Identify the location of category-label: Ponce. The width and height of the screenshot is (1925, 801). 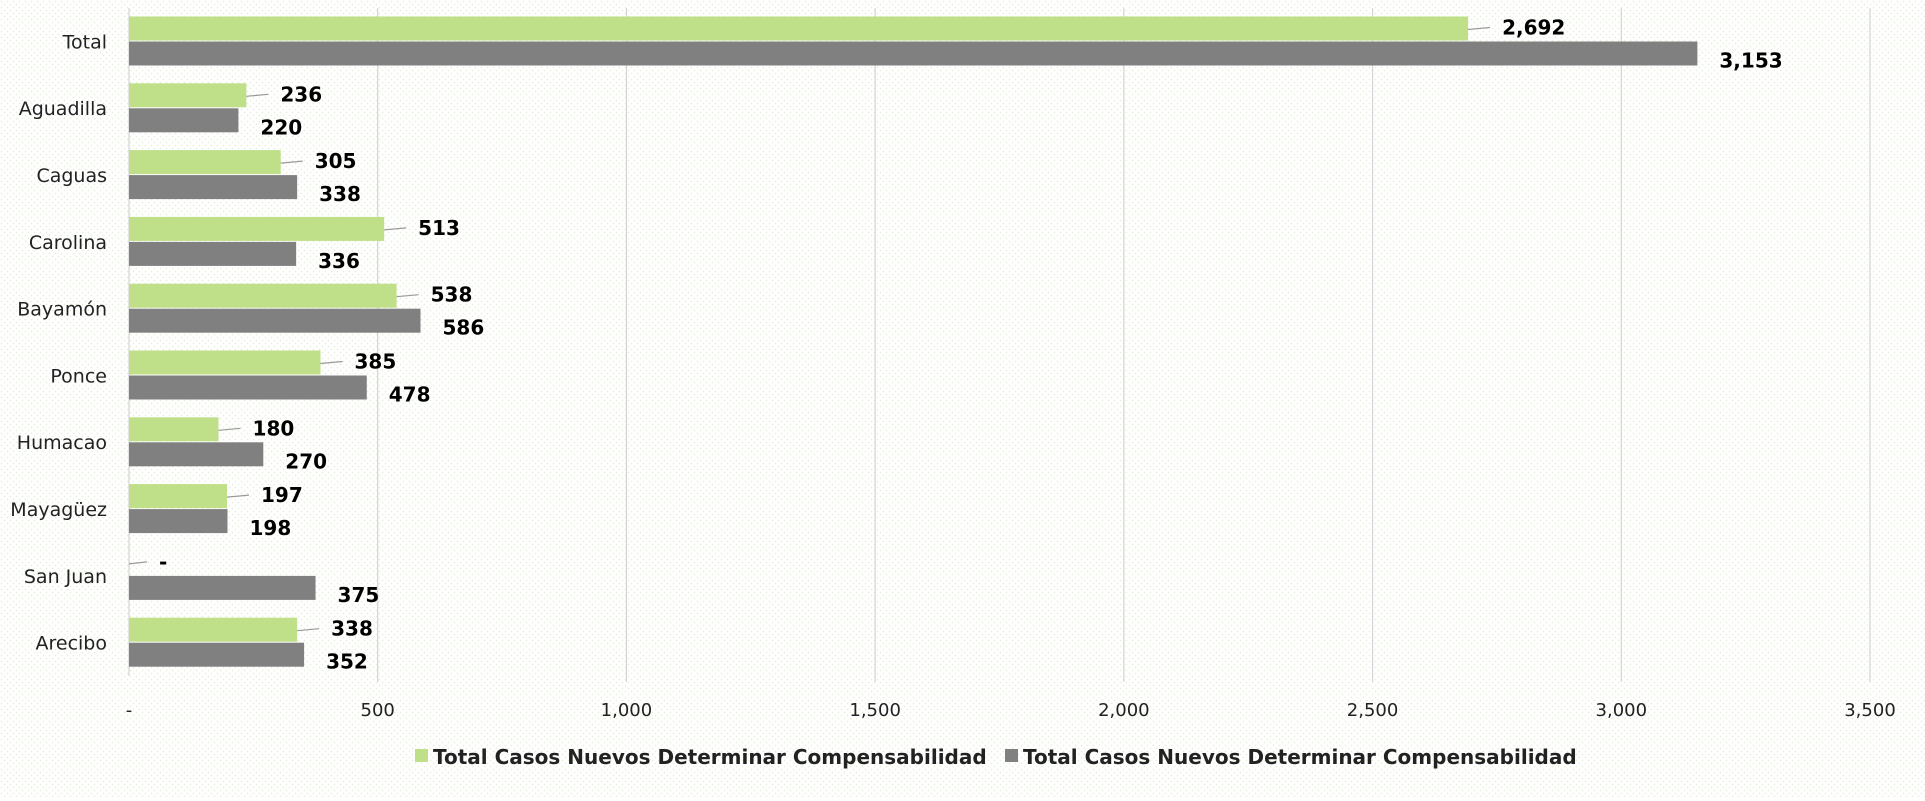
(78, 376).